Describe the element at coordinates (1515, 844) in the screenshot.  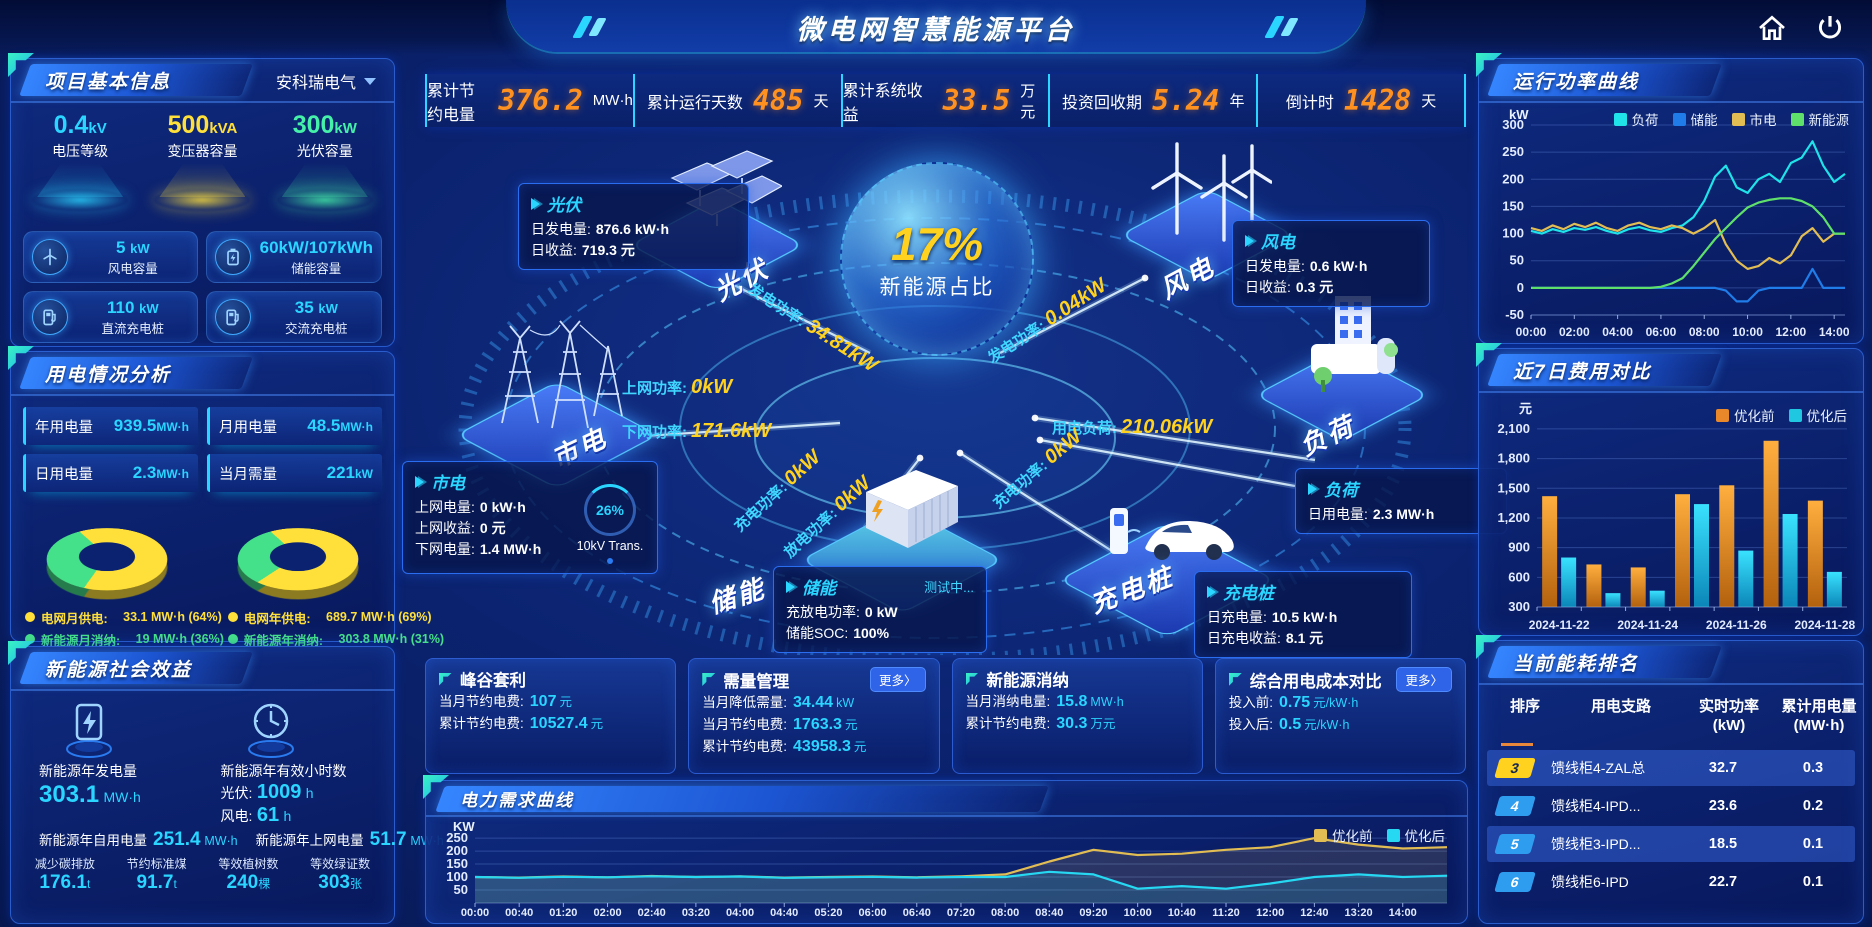
I see `rank-badge: 5` at that location.